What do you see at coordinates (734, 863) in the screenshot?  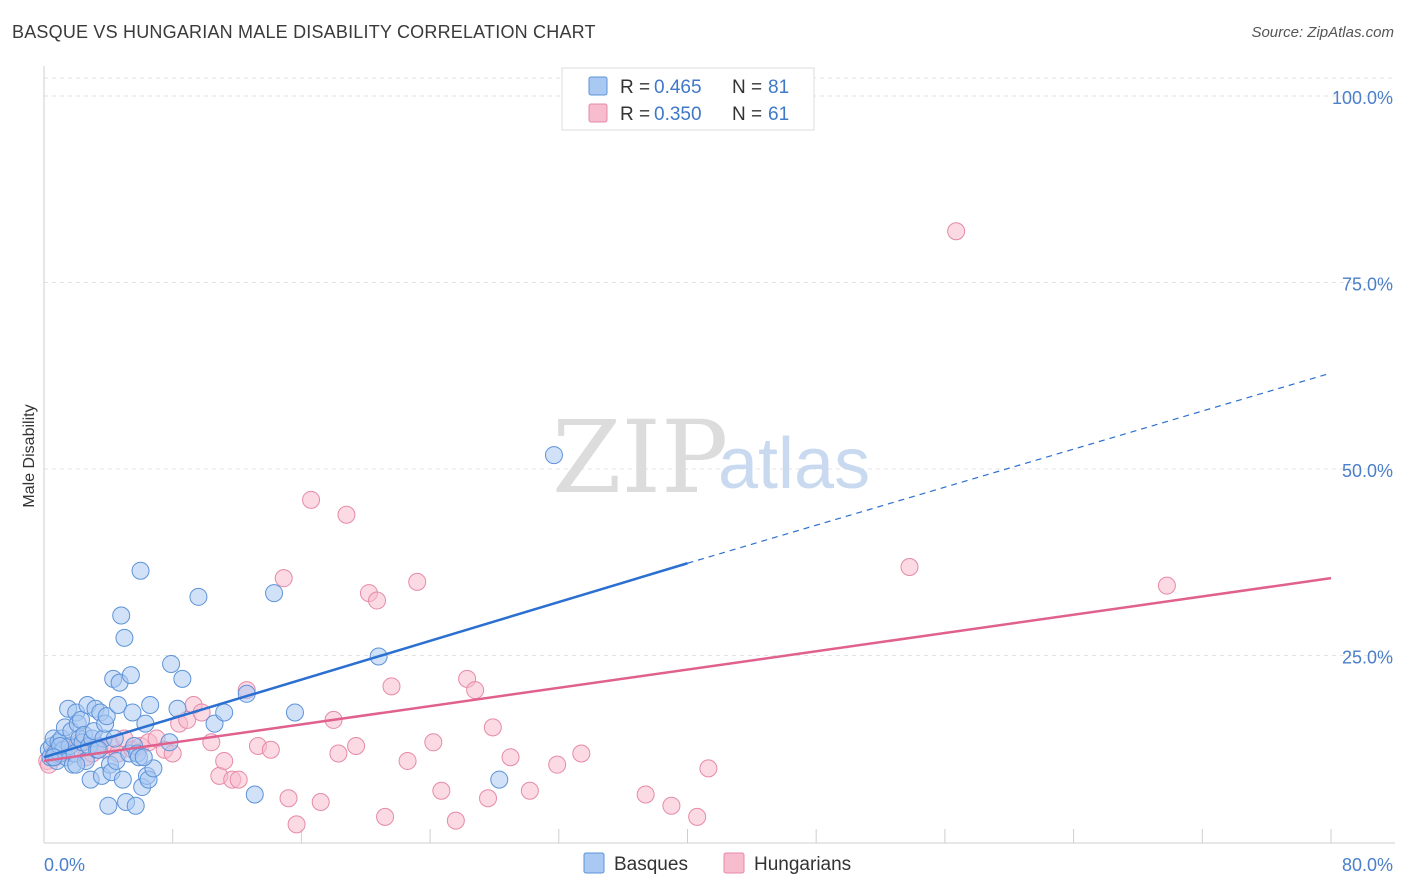 I see `bottom-legend-swatch-hungarians` at bounding box center [734, 863].